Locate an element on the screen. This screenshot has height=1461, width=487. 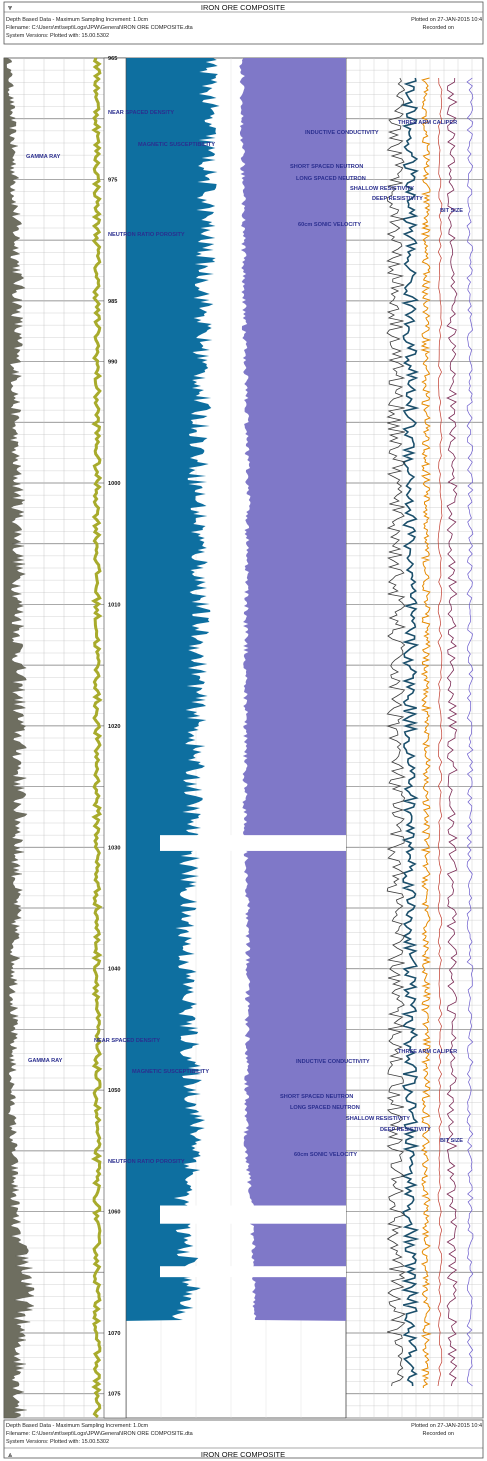
gamma-ray-fill is located at coordinates (19, 738).